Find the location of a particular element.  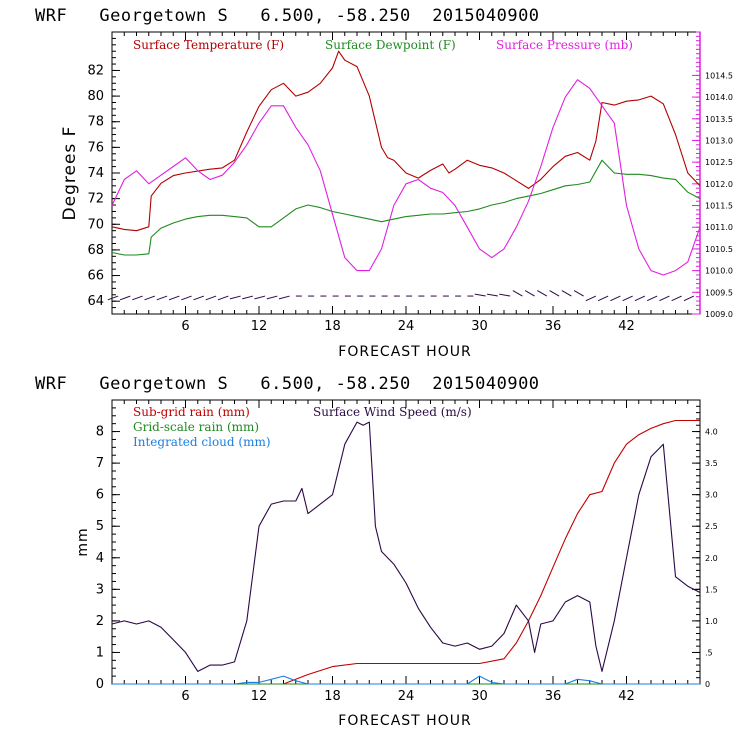

y-tick-label: 8 is located at coordinates (100, 432).